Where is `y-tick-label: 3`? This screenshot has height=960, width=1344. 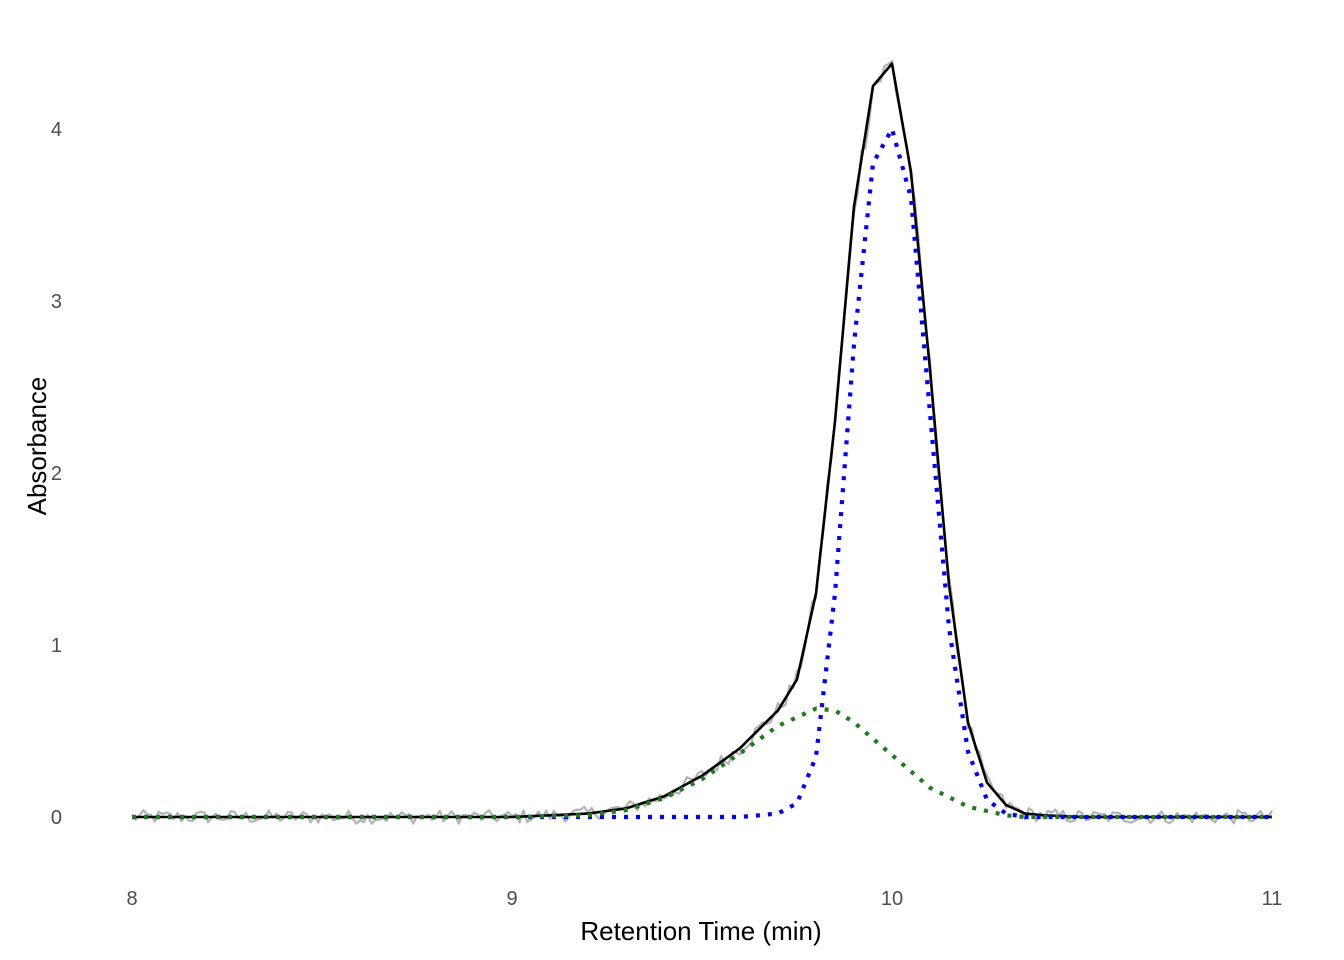
y-tick-label: 3 is located at coordinates (56, 302).